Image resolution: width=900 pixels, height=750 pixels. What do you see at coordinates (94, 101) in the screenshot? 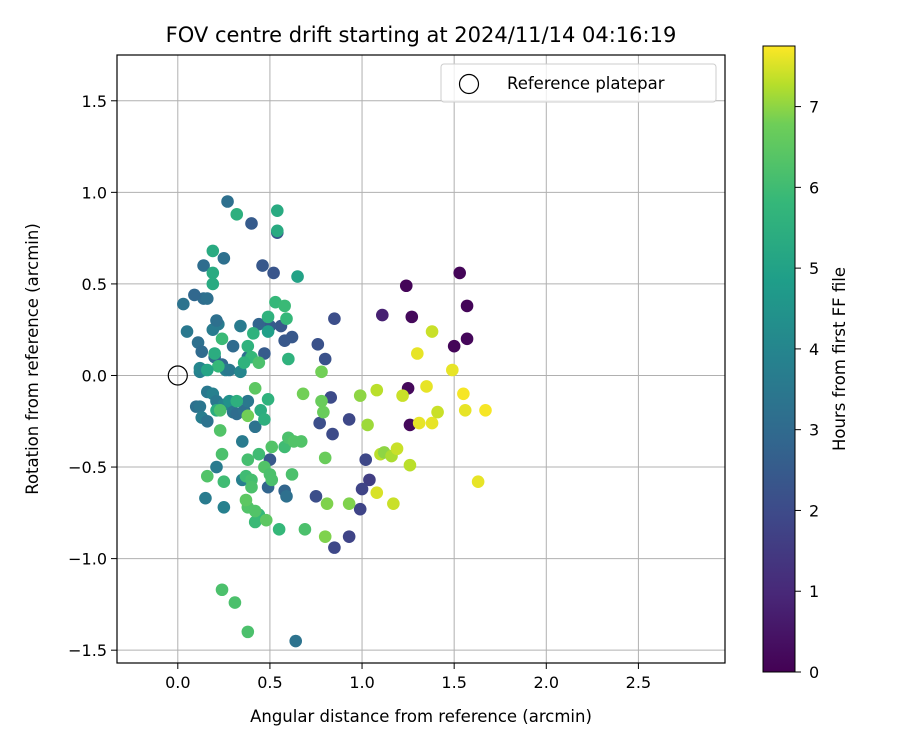
I see `y-tick-label: 1.5` at bounding box center [94, 101].